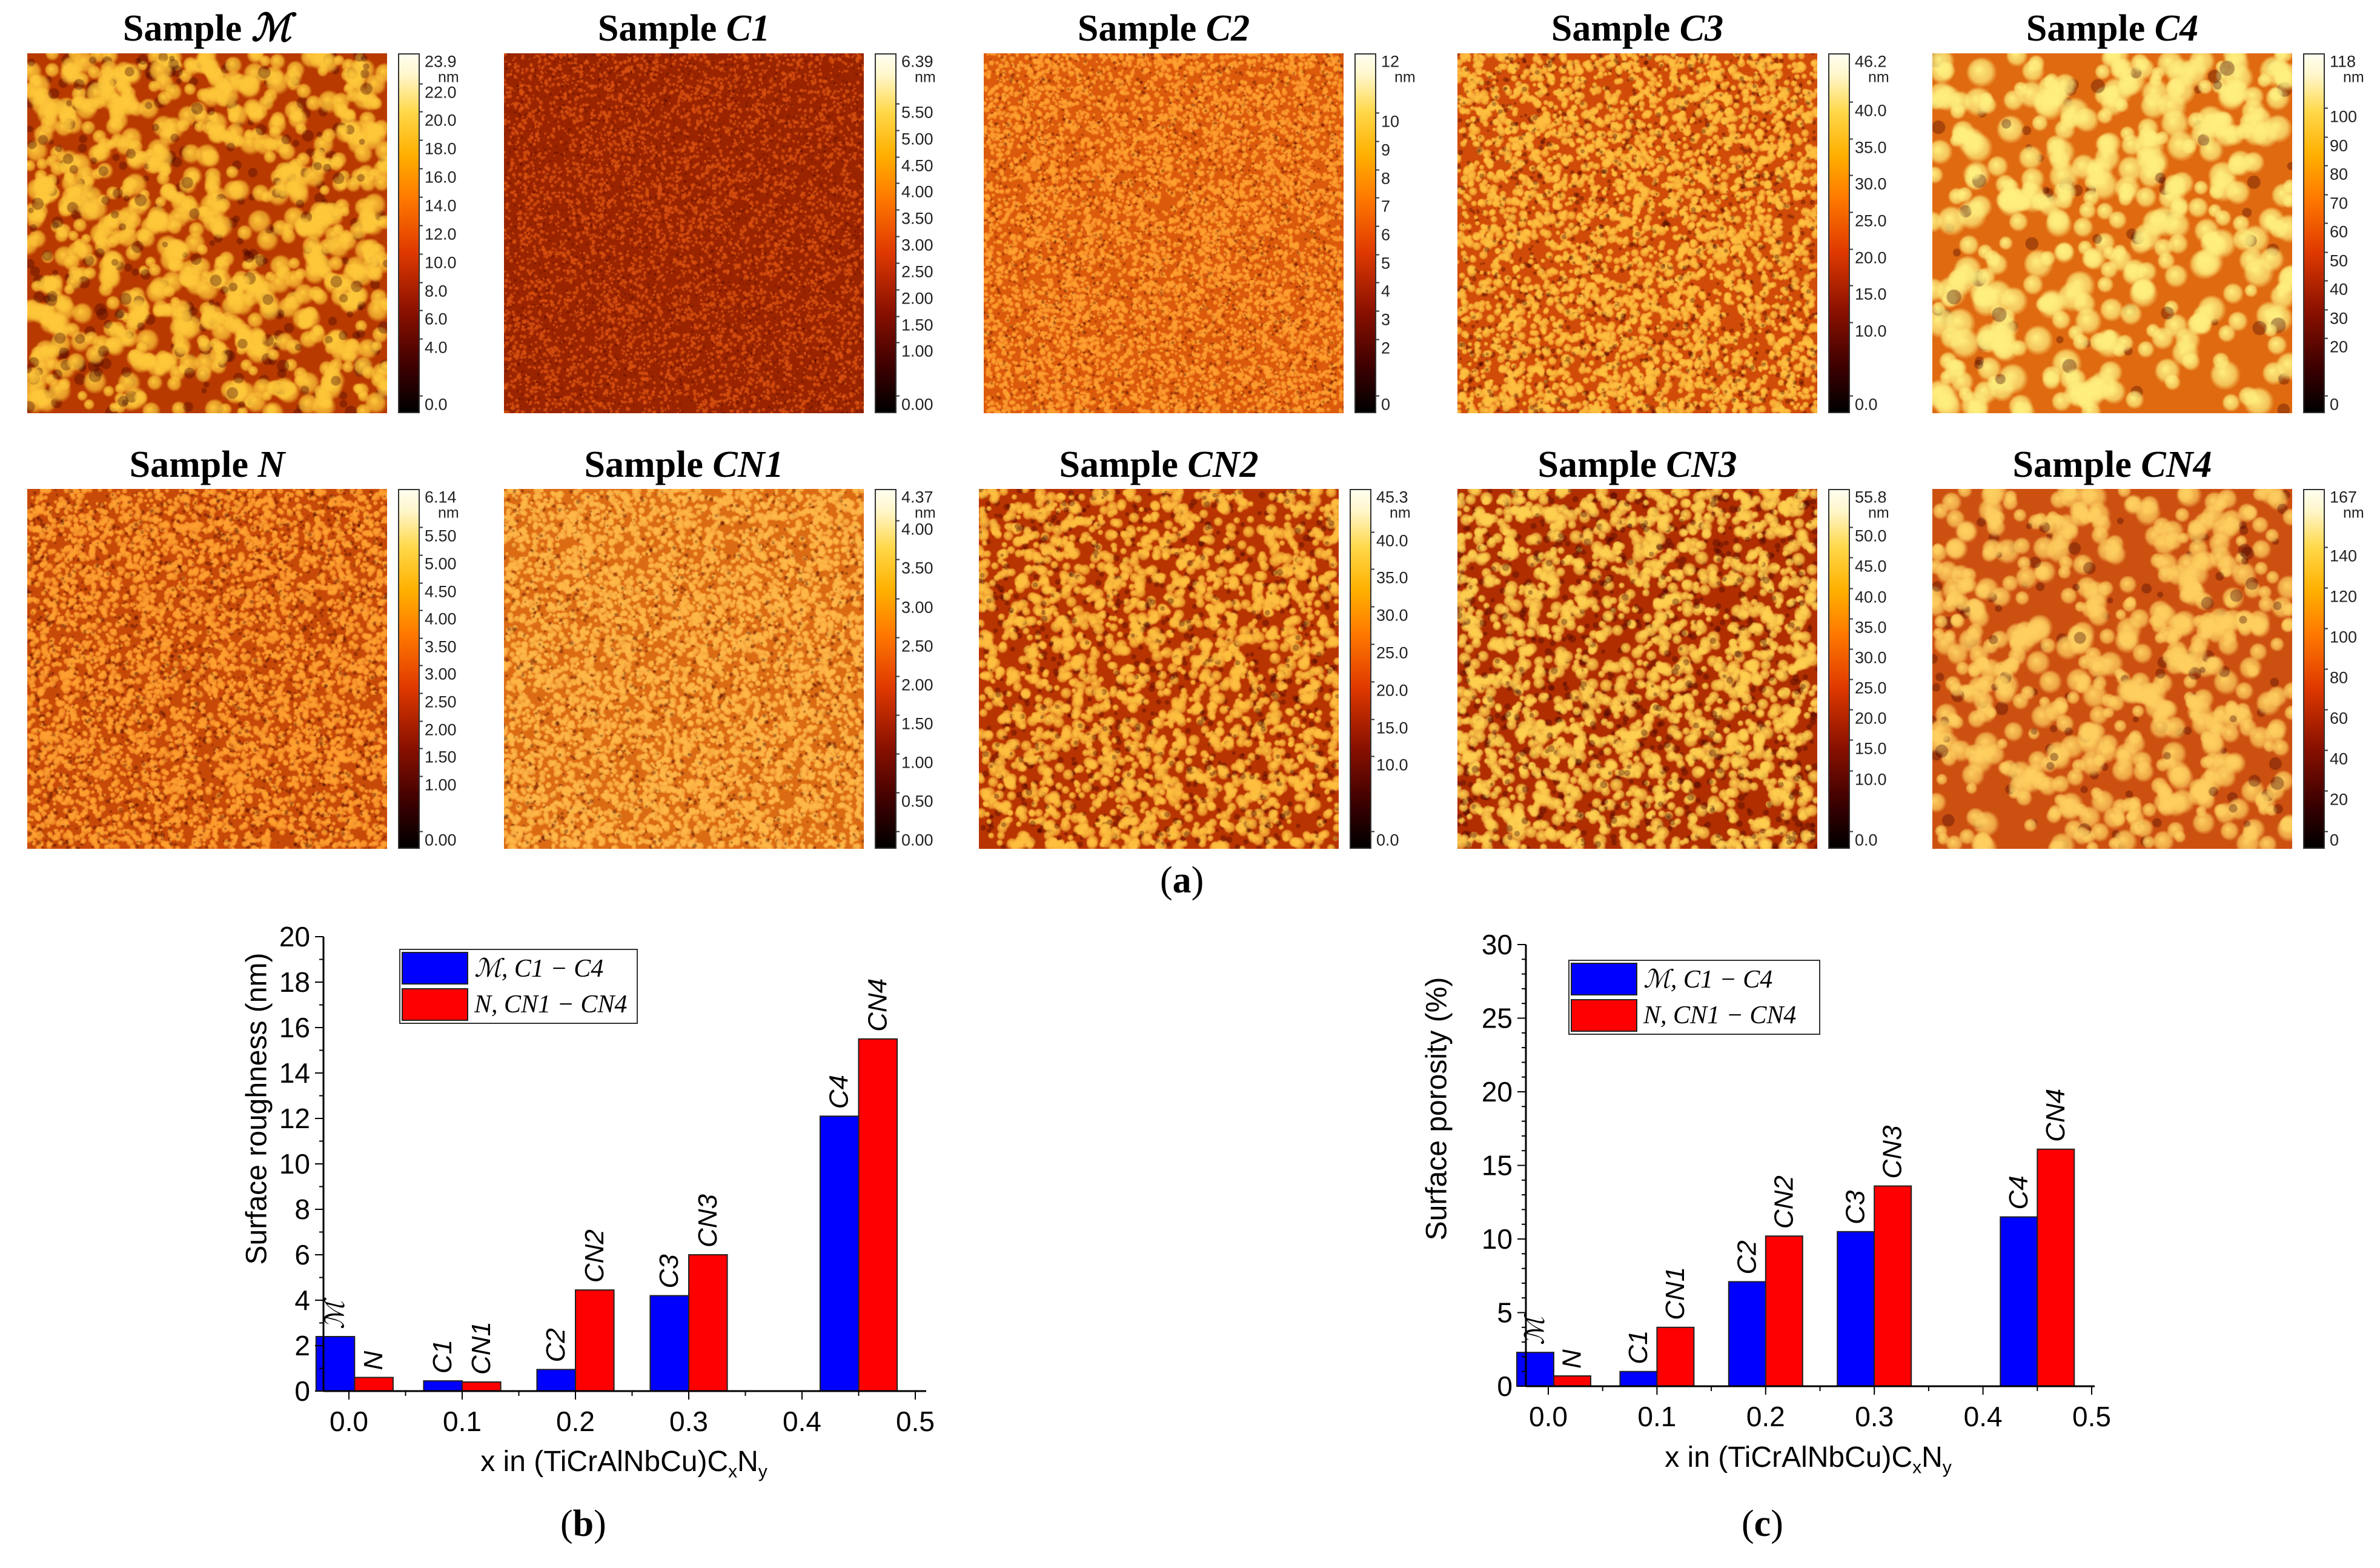 This screenshot has height=1568, width=2380. Describe the element at coordinates (2336, 145) in the screenshot. I see `colorbar-tick-label: 90` at that location.